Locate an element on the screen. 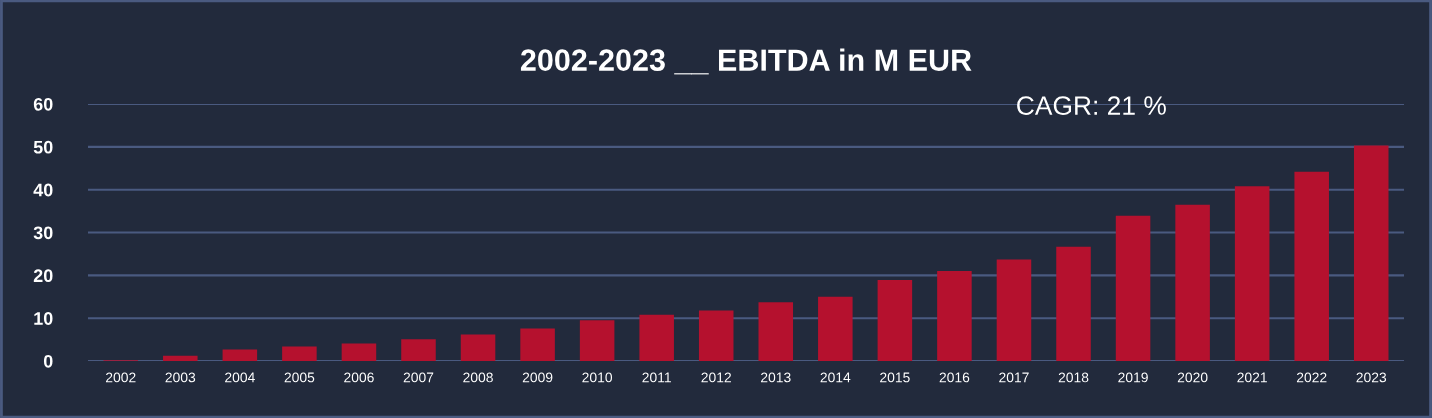 Image resolution: width=1432 pixels, height=418 pixels. x-tick-label: 2018 is located at coordinates (1073, 377).